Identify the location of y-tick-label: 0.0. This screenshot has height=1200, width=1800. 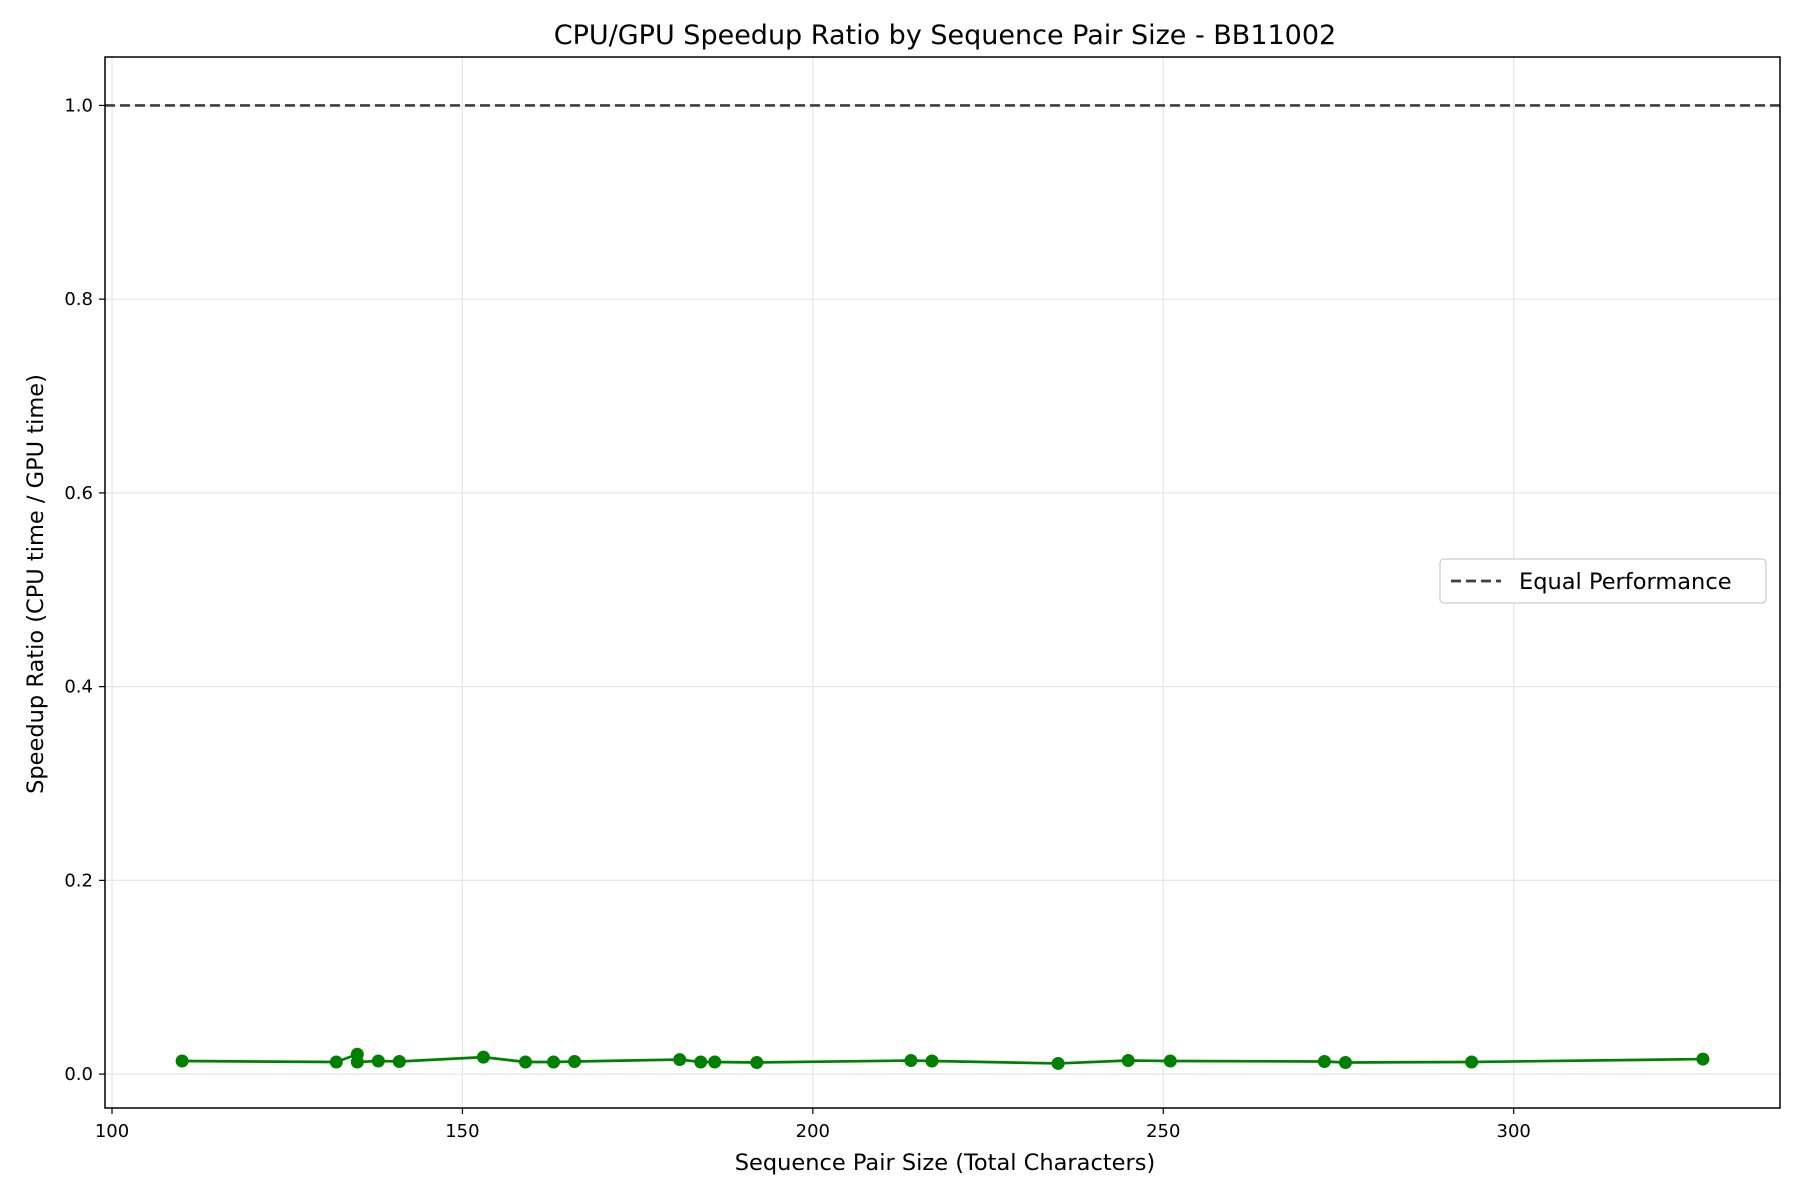
(78, 1074).